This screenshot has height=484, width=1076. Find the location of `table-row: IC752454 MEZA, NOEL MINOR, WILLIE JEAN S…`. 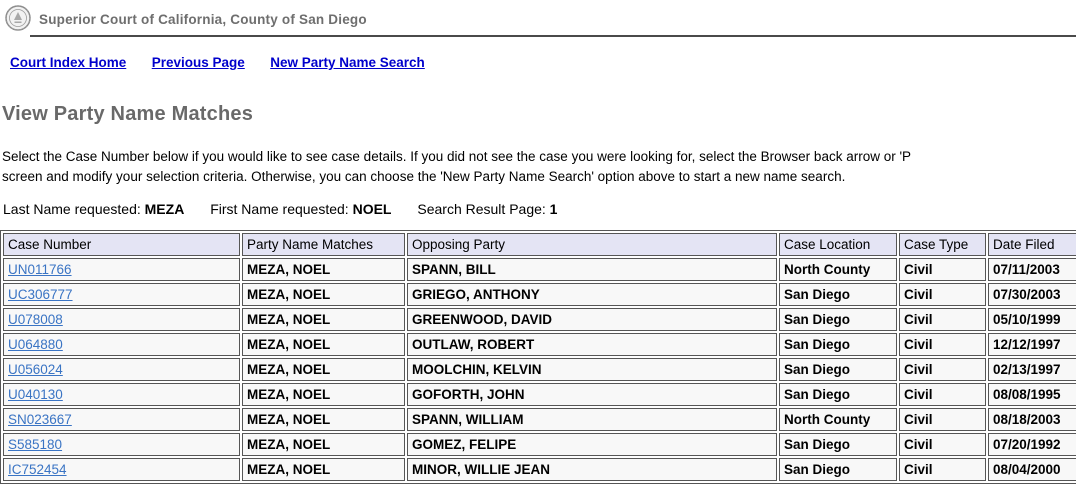

table-row: IC752454 MEZA, NOEL MINOR, WILLIE JEAN S… is located at coordinates (539, 469).